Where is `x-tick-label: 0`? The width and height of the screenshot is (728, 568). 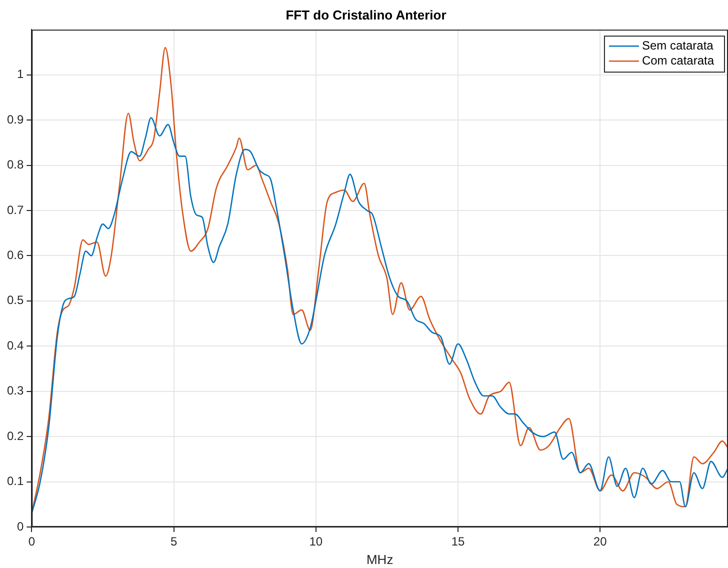 x-tick-label: 0 is located at coordinates (32, 541).